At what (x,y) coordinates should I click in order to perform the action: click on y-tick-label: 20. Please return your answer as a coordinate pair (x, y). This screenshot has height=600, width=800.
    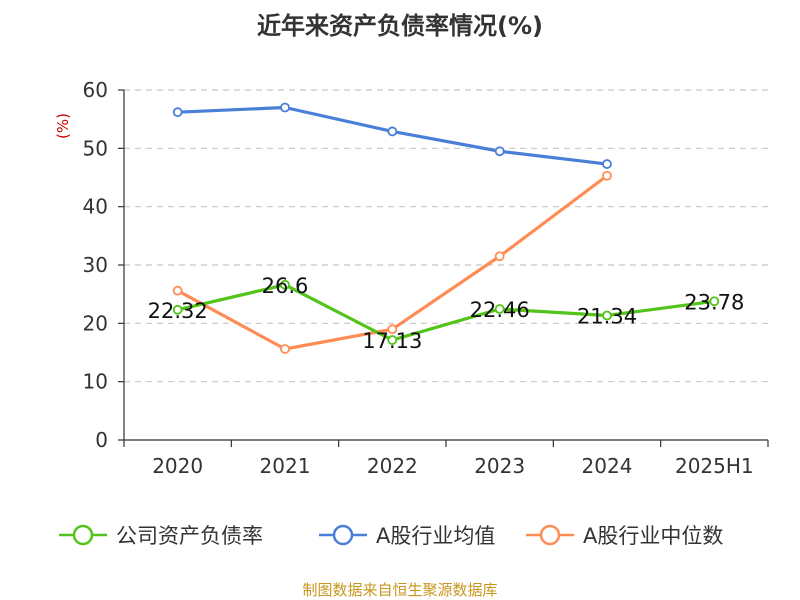
    Looking at the image, I should click on (95, 323).